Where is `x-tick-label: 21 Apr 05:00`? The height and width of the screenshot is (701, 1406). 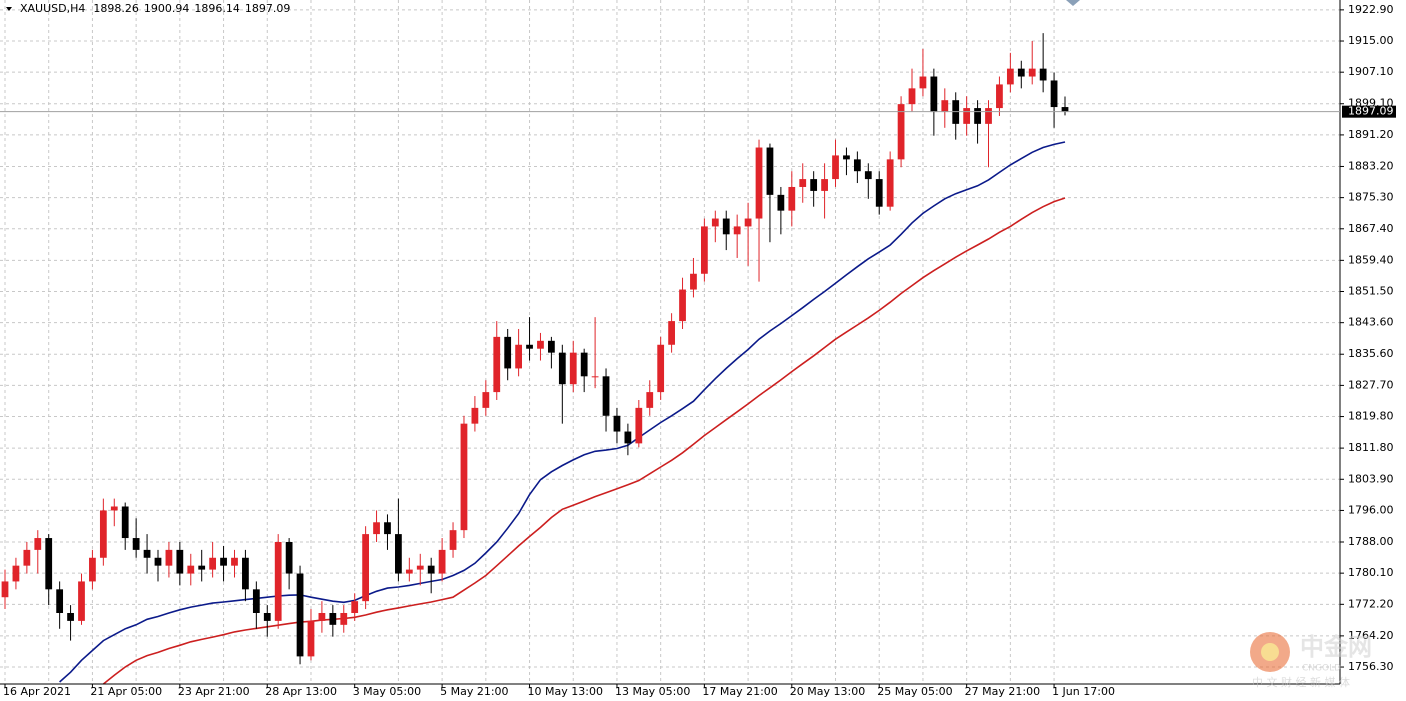 x-tick-label: 21 Apr 05:00 is located at coordinates (126, 691).